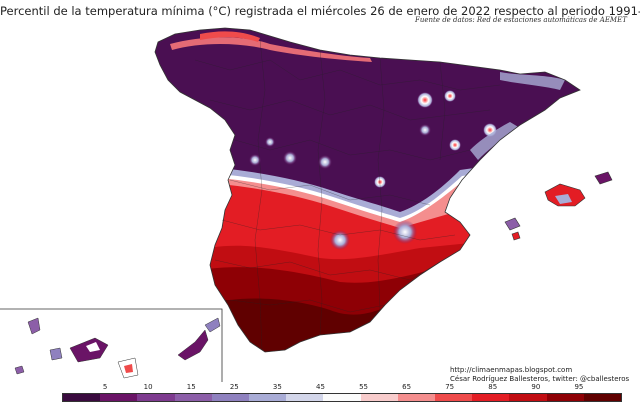  Describe the element at coordinates (277, 387) in the screenshot. I see `legend-tick-label: 35` at that location.